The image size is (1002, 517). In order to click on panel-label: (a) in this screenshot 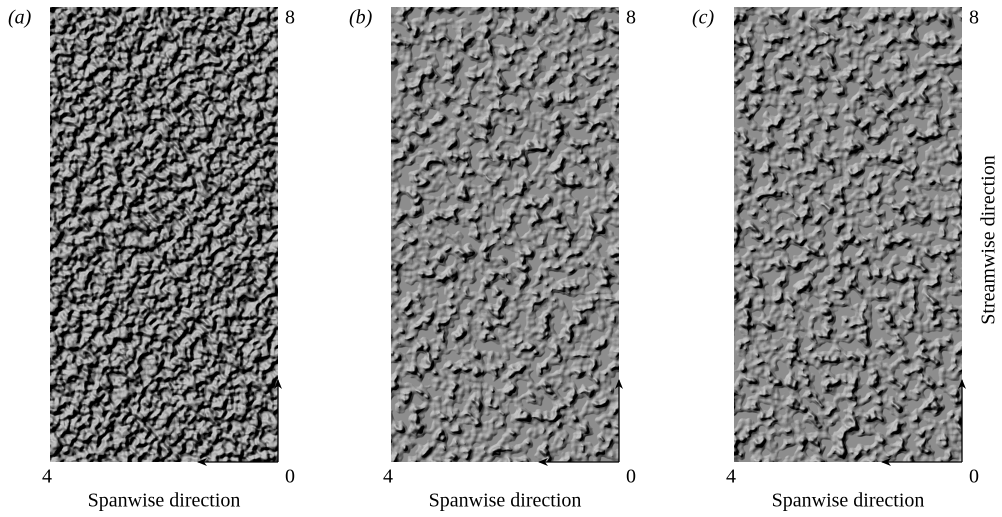, I will do `click(20, 18)`.